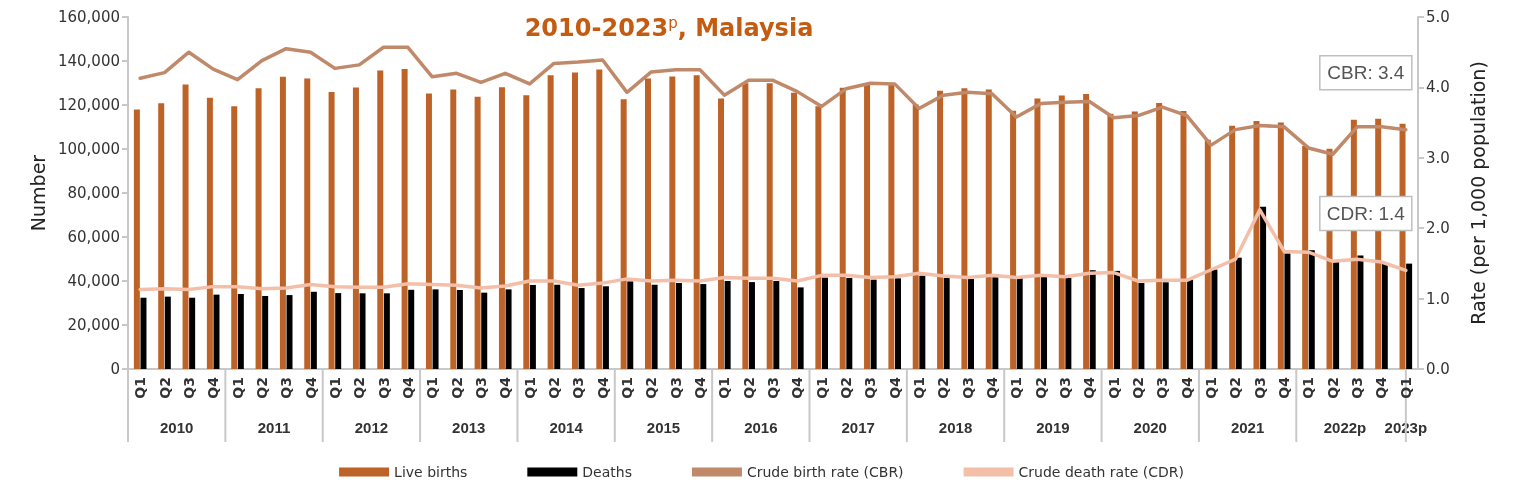 The width and height of the screenshot is (1523, 488). I want to click on text: 2014, so click(566, 427).